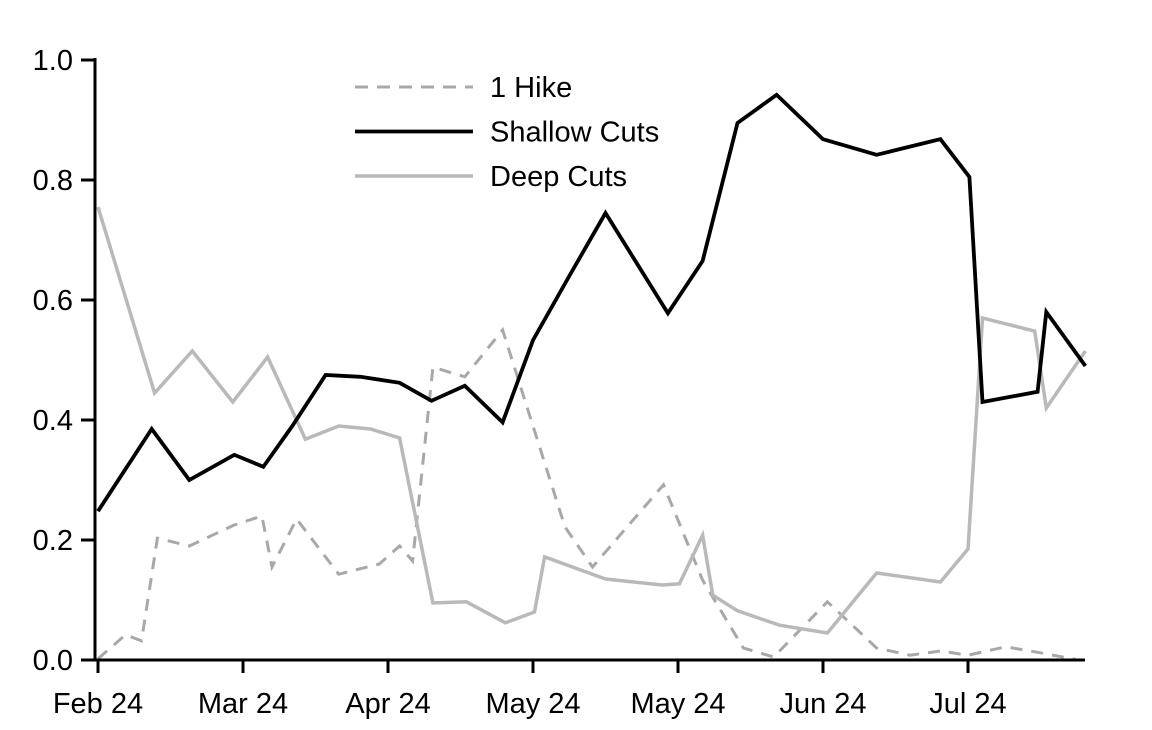 Image resolution: width=1152 pixels, height=730 pixels. I want to click on legend-label: Deep Cuts, so click(558, 177).